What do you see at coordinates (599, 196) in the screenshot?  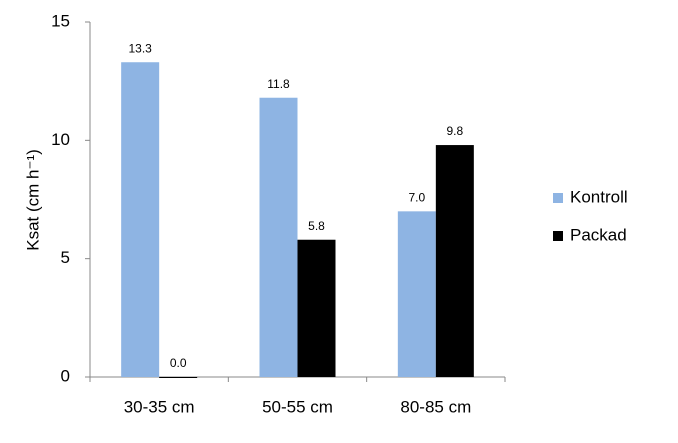 I see `legend-label: Kontroll` at bounding box center [599, 196].